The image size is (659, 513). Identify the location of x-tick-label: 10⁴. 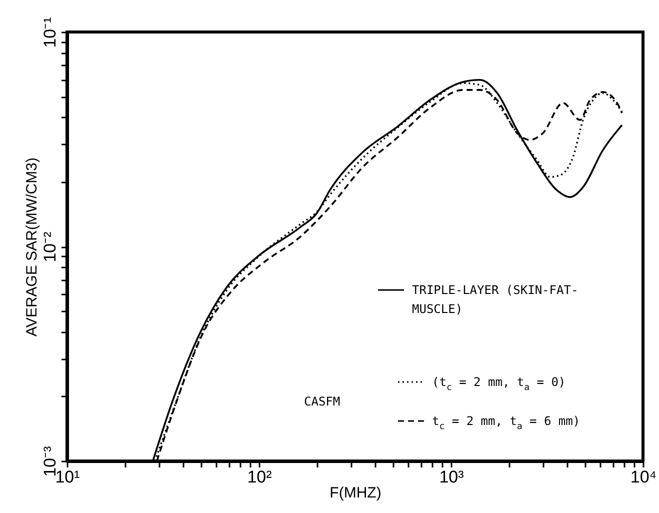
(643, 477).